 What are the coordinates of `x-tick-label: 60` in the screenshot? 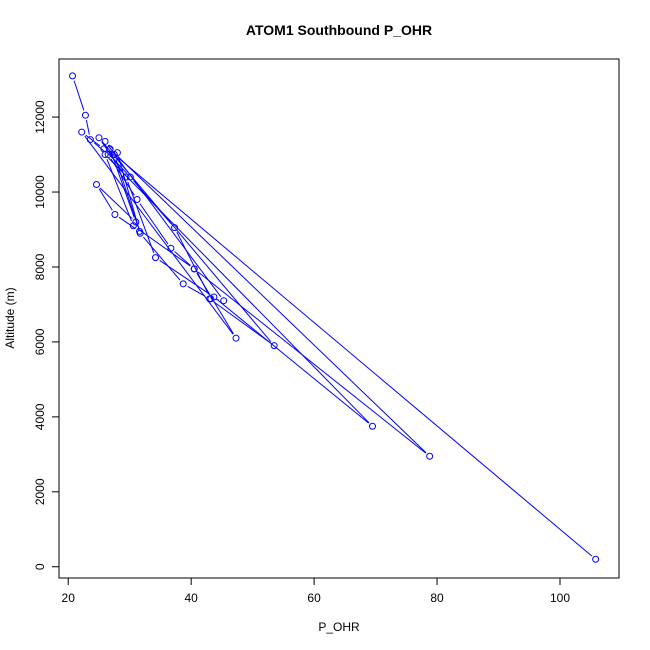 It's located at (314, 598).